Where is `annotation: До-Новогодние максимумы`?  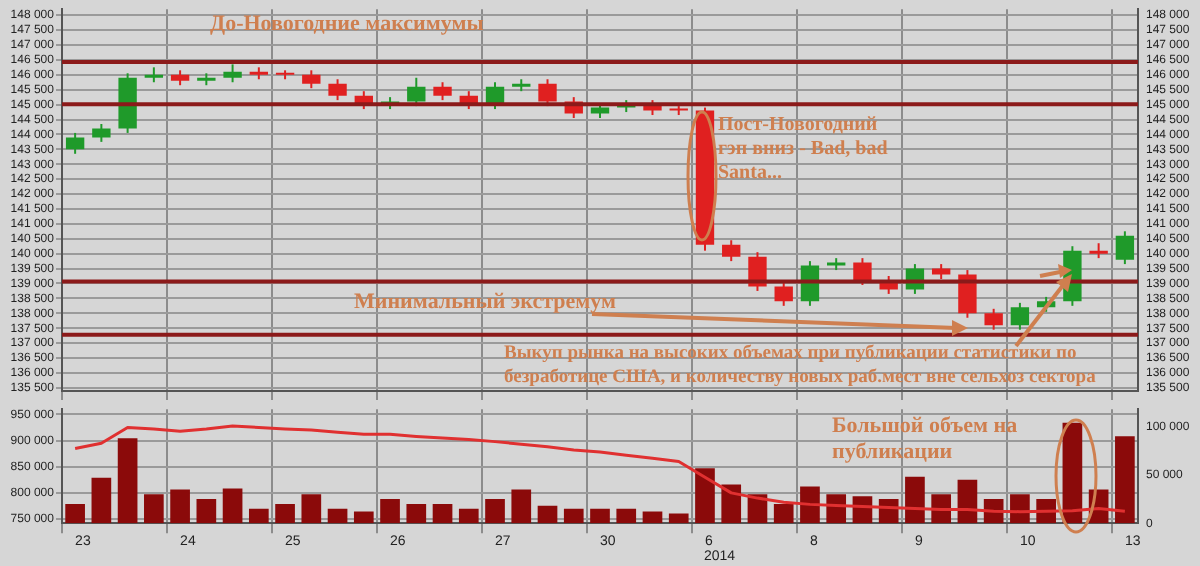
annotation: До-Новогодние максимумы is located at coordinates (348, 25).